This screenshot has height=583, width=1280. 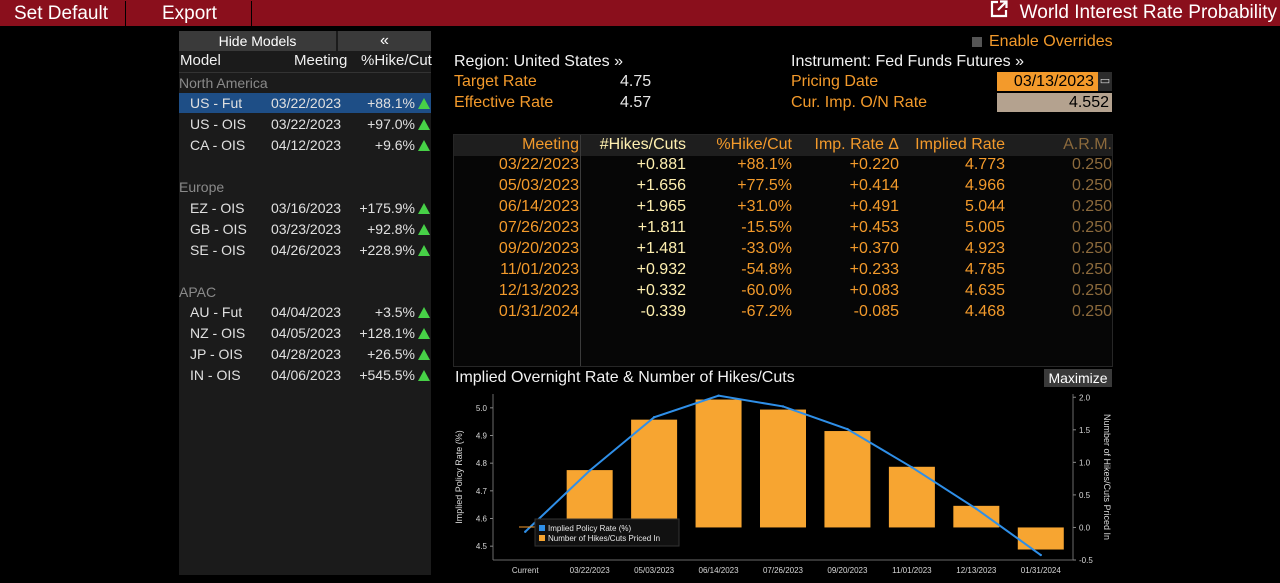 What do you see at coordinates (766, 269) in the screenshot?
I see `cell-pct: -54.8%` at bounding box center [766, 269].